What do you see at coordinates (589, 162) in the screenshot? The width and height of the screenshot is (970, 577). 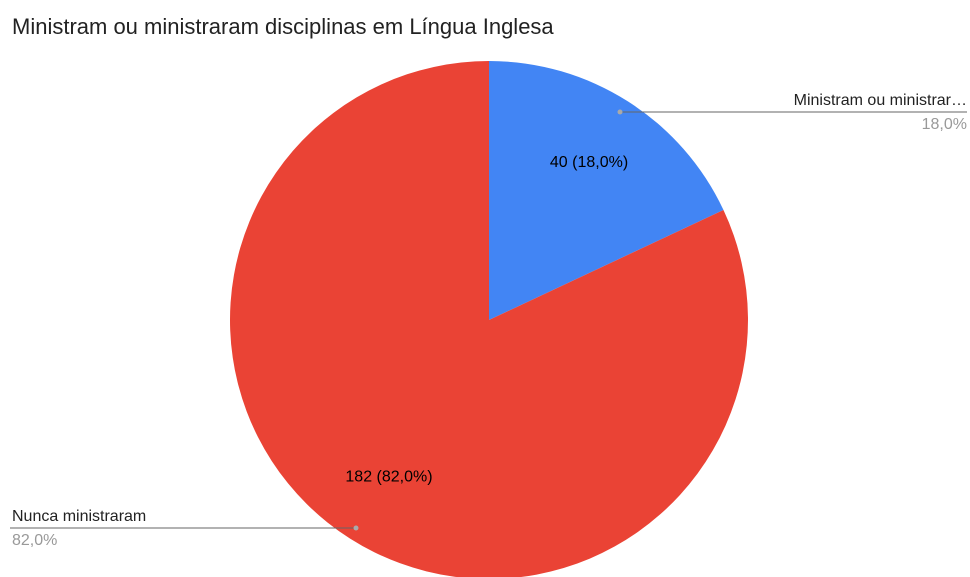 I see `slice-label: 40 (18,0%)` at bounding box center [589, 162].